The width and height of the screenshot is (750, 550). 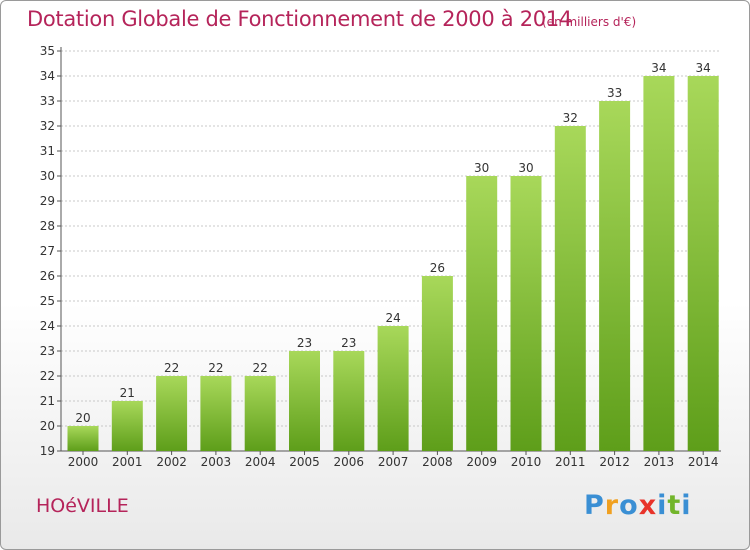 I want to click on y-tick-label: 21, so click(x=47, y=401).